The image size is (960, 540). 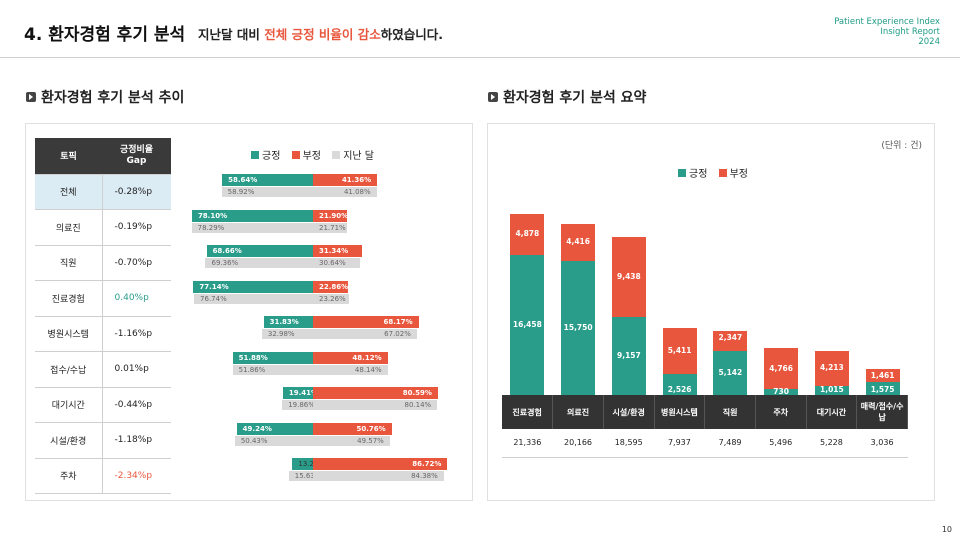 What do you see at coordinates (680, 412) in the screenshot?
I see `category-cell: 병원시스템` at bounding box center [680, 412].